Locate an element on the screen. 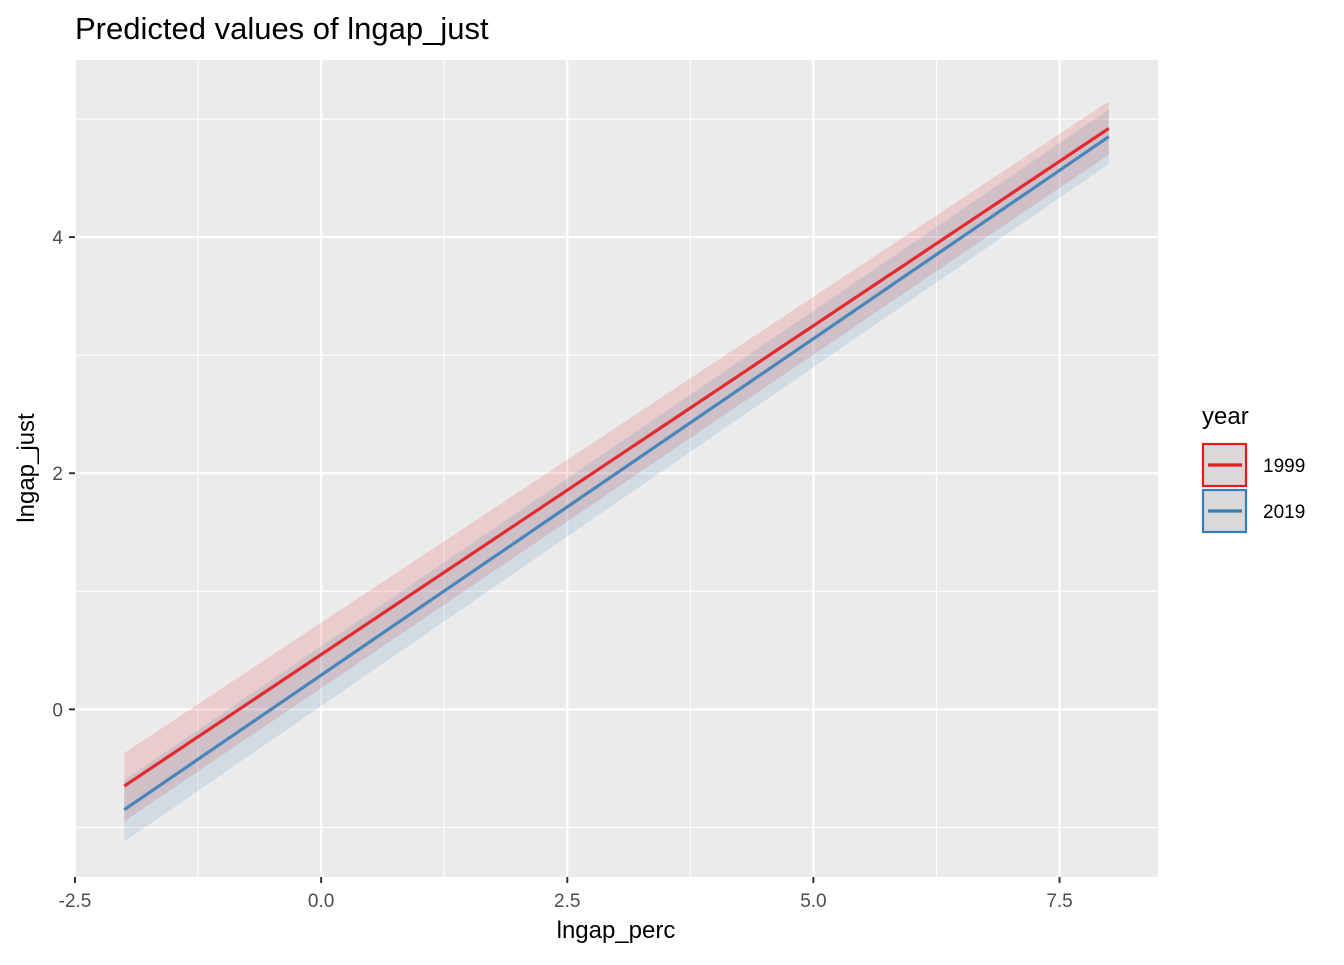  y-tick-label: 2 is located at coordinates (57, 474).